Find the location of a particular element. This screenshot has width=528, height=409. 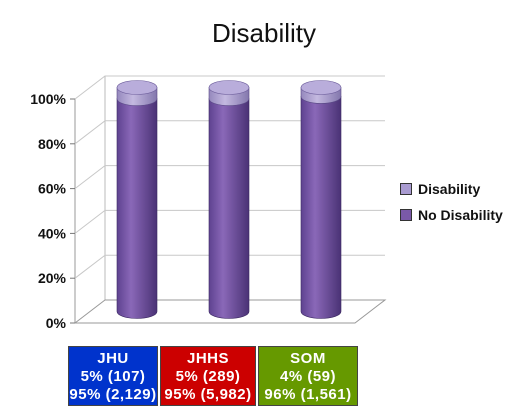

info-box-som-label: SOM is located at coordinates (308, 358).